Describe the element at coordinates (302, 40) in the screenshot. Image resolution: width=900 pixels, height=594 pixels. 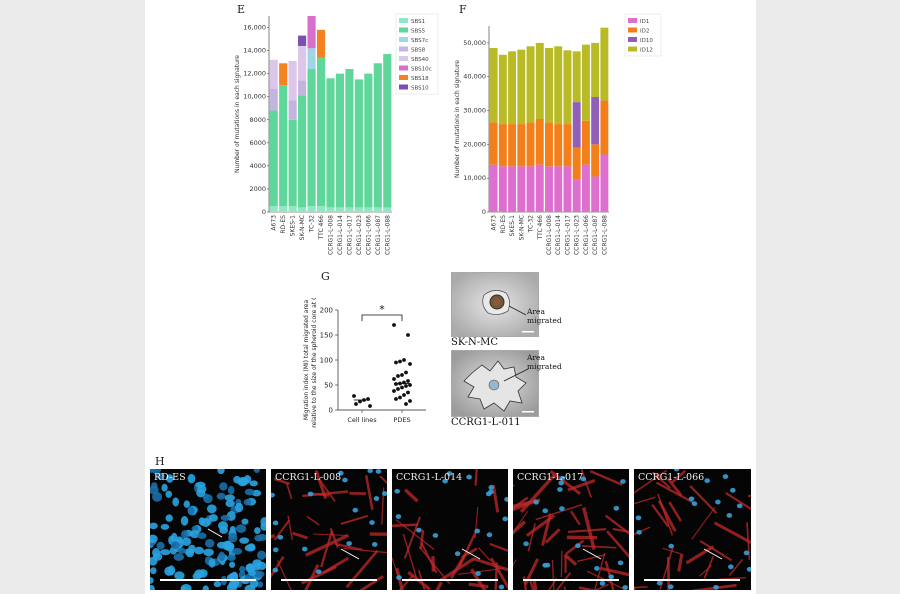
I see `bar-segment-sbs10` at that location.